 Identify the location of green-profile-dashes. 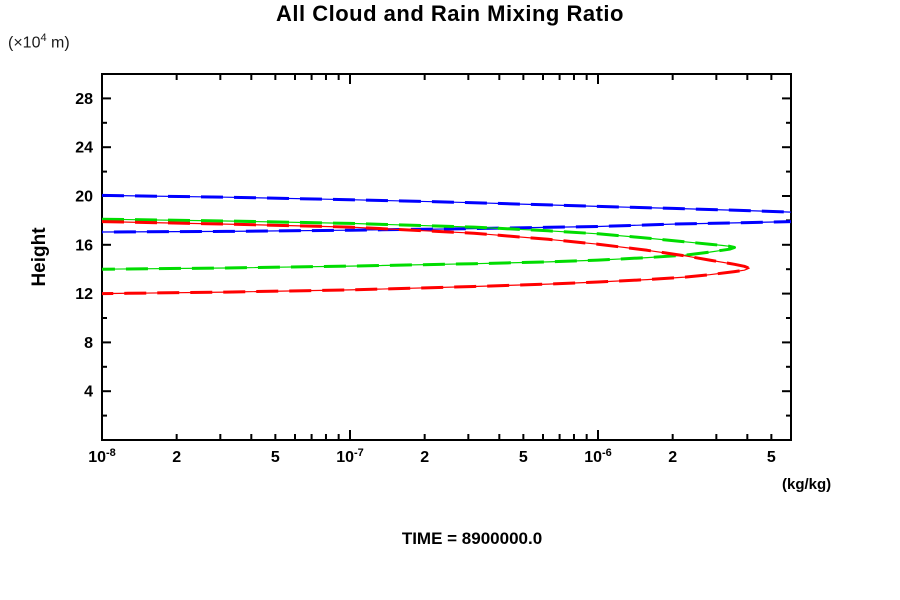
(419, 244).